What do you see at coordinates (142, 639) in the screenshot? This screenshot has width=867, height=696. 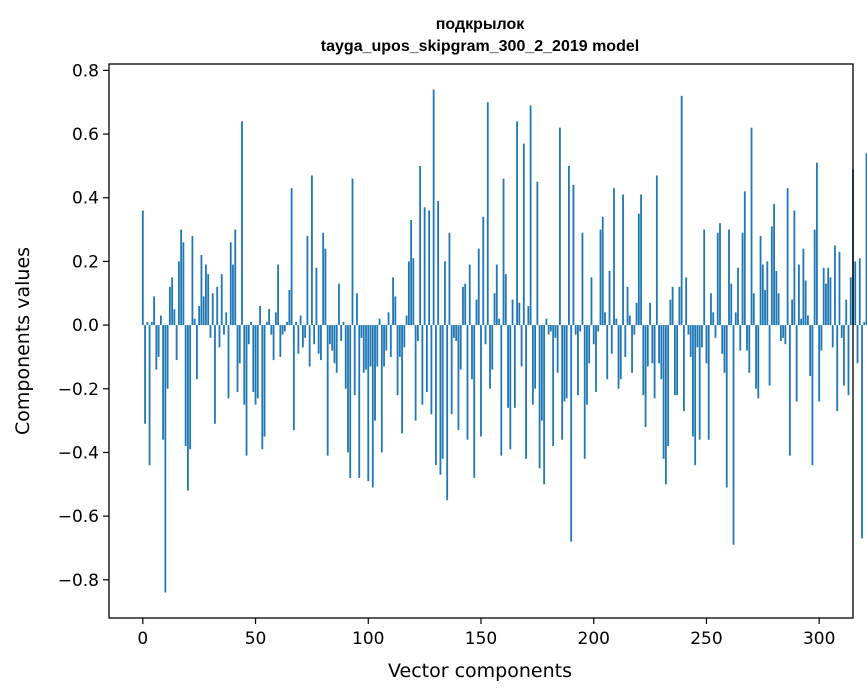 I see `x-tick-label: 0` at bounding box center [142, 639].